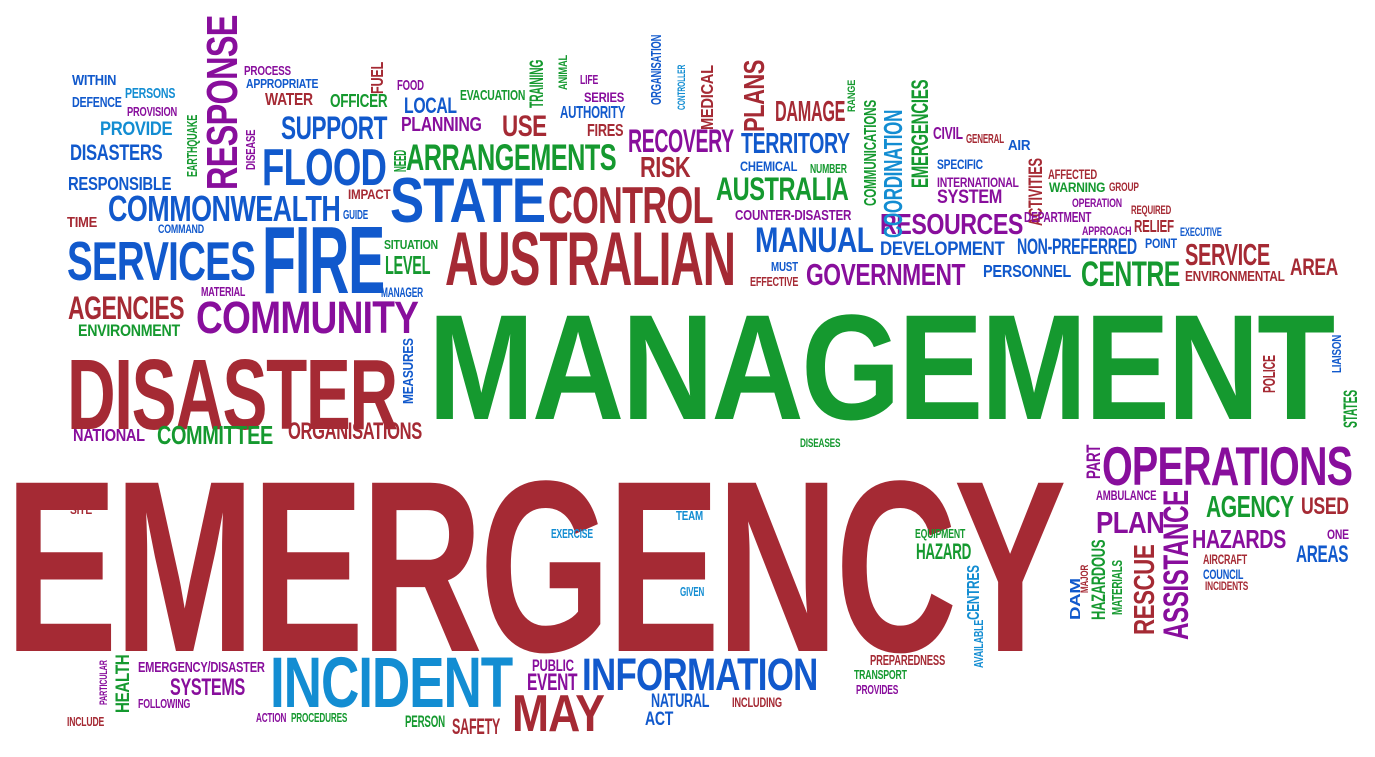  Describe the element at coordinates (885, 275) in the screenshot. I see `word-government: GOVERNMENT` at that location.